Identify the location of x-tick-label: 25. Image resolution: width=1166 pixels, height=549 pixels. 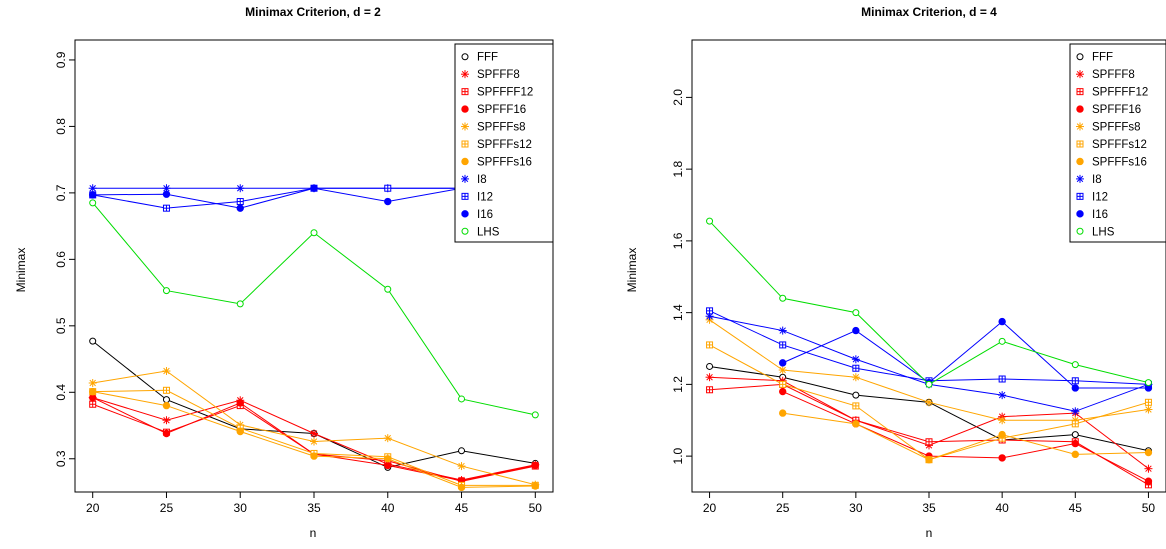
(783, 508).